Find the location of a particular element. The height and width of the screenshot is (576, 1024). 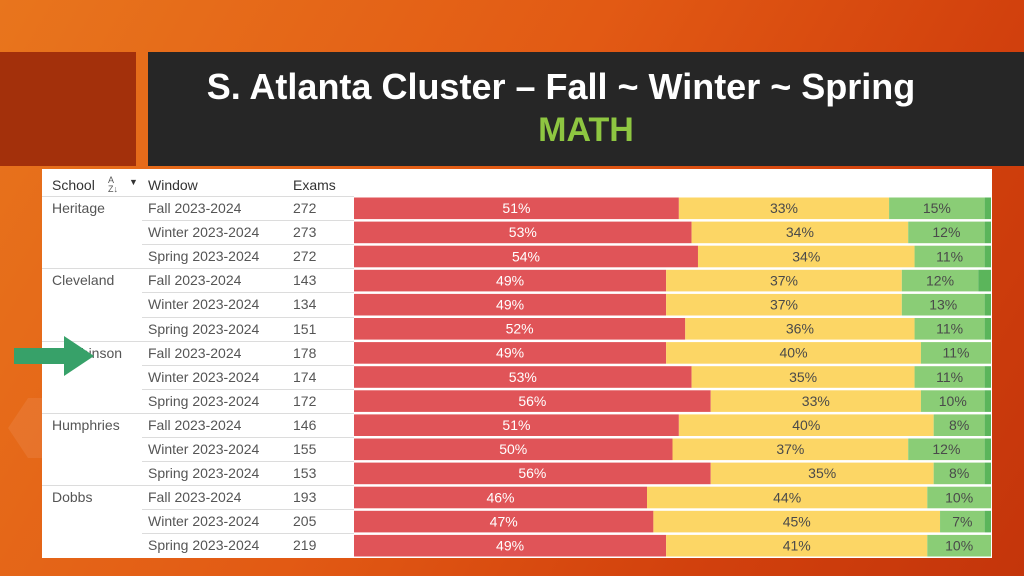

bar-data-label: 12% is located at coordinates (946, 449).